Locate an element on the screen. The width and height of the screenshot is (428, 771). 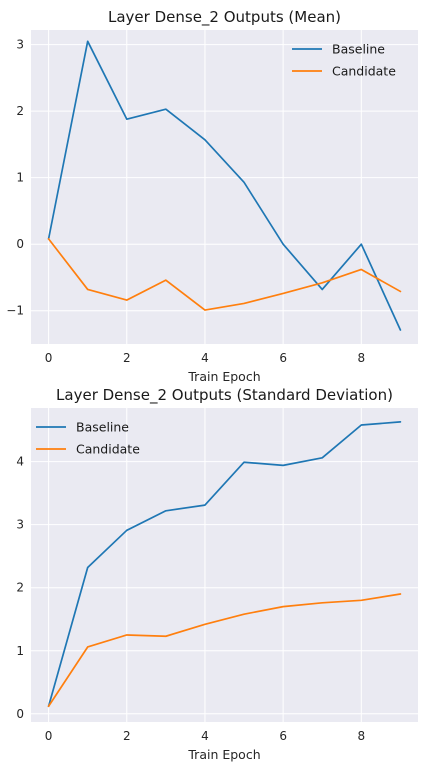
chart-title: Layer Dense_2 Outputs (Mean) is located at coordinates (224, 17).